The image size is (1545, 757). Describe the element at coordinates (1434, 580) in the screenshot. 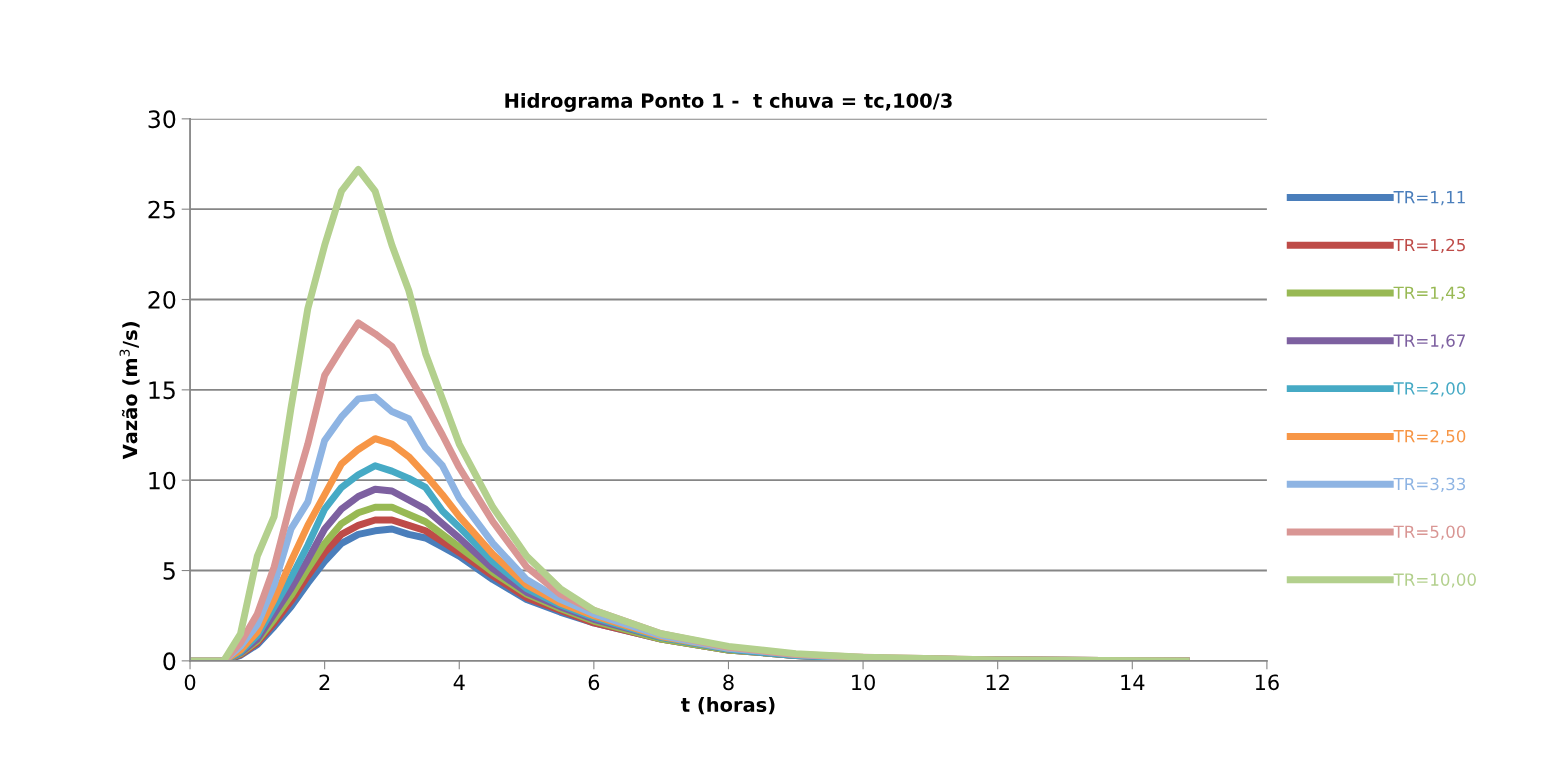

I see `text: TR=10,00` at that location.